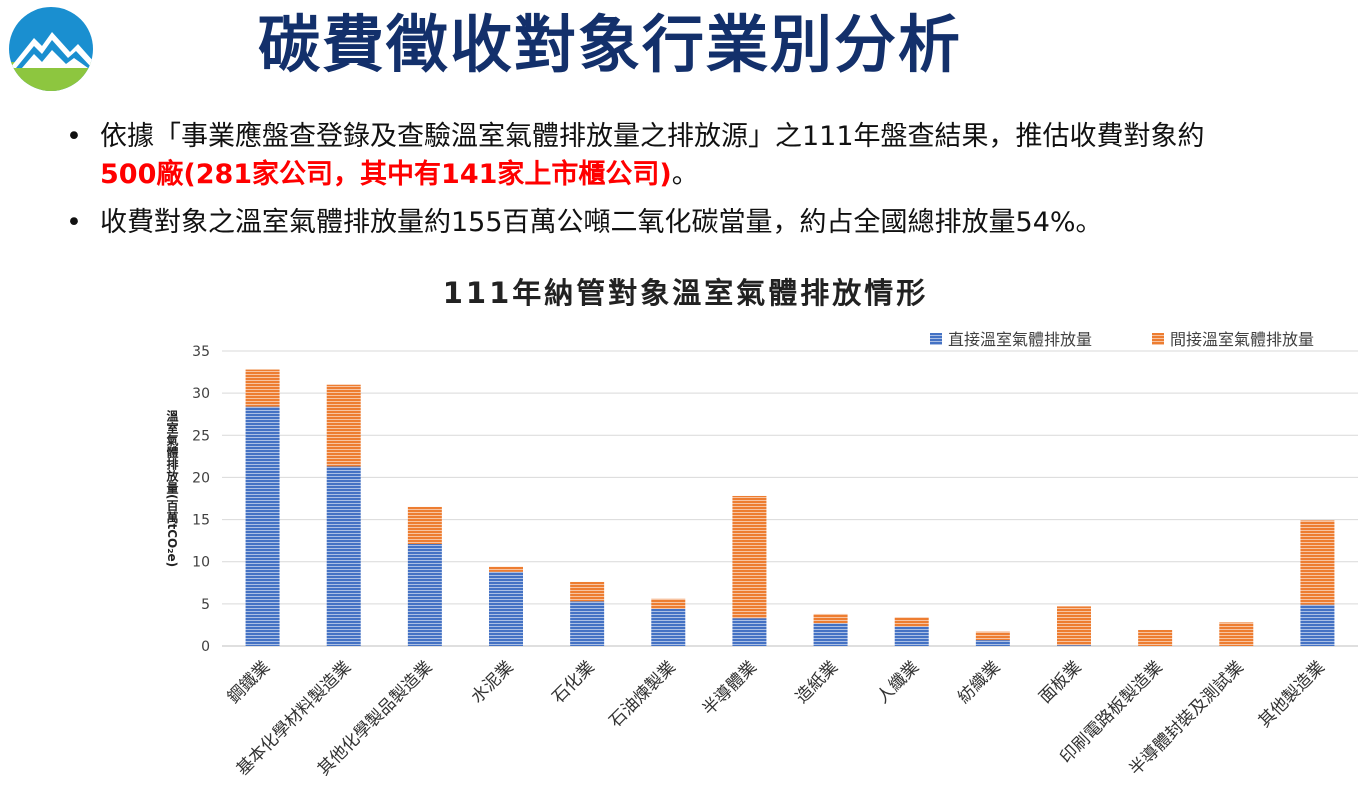  What do you see at coordinates (201, 394) in the screenshot?
I see `y-tick-label: 30` at bounding box center [201, 394].